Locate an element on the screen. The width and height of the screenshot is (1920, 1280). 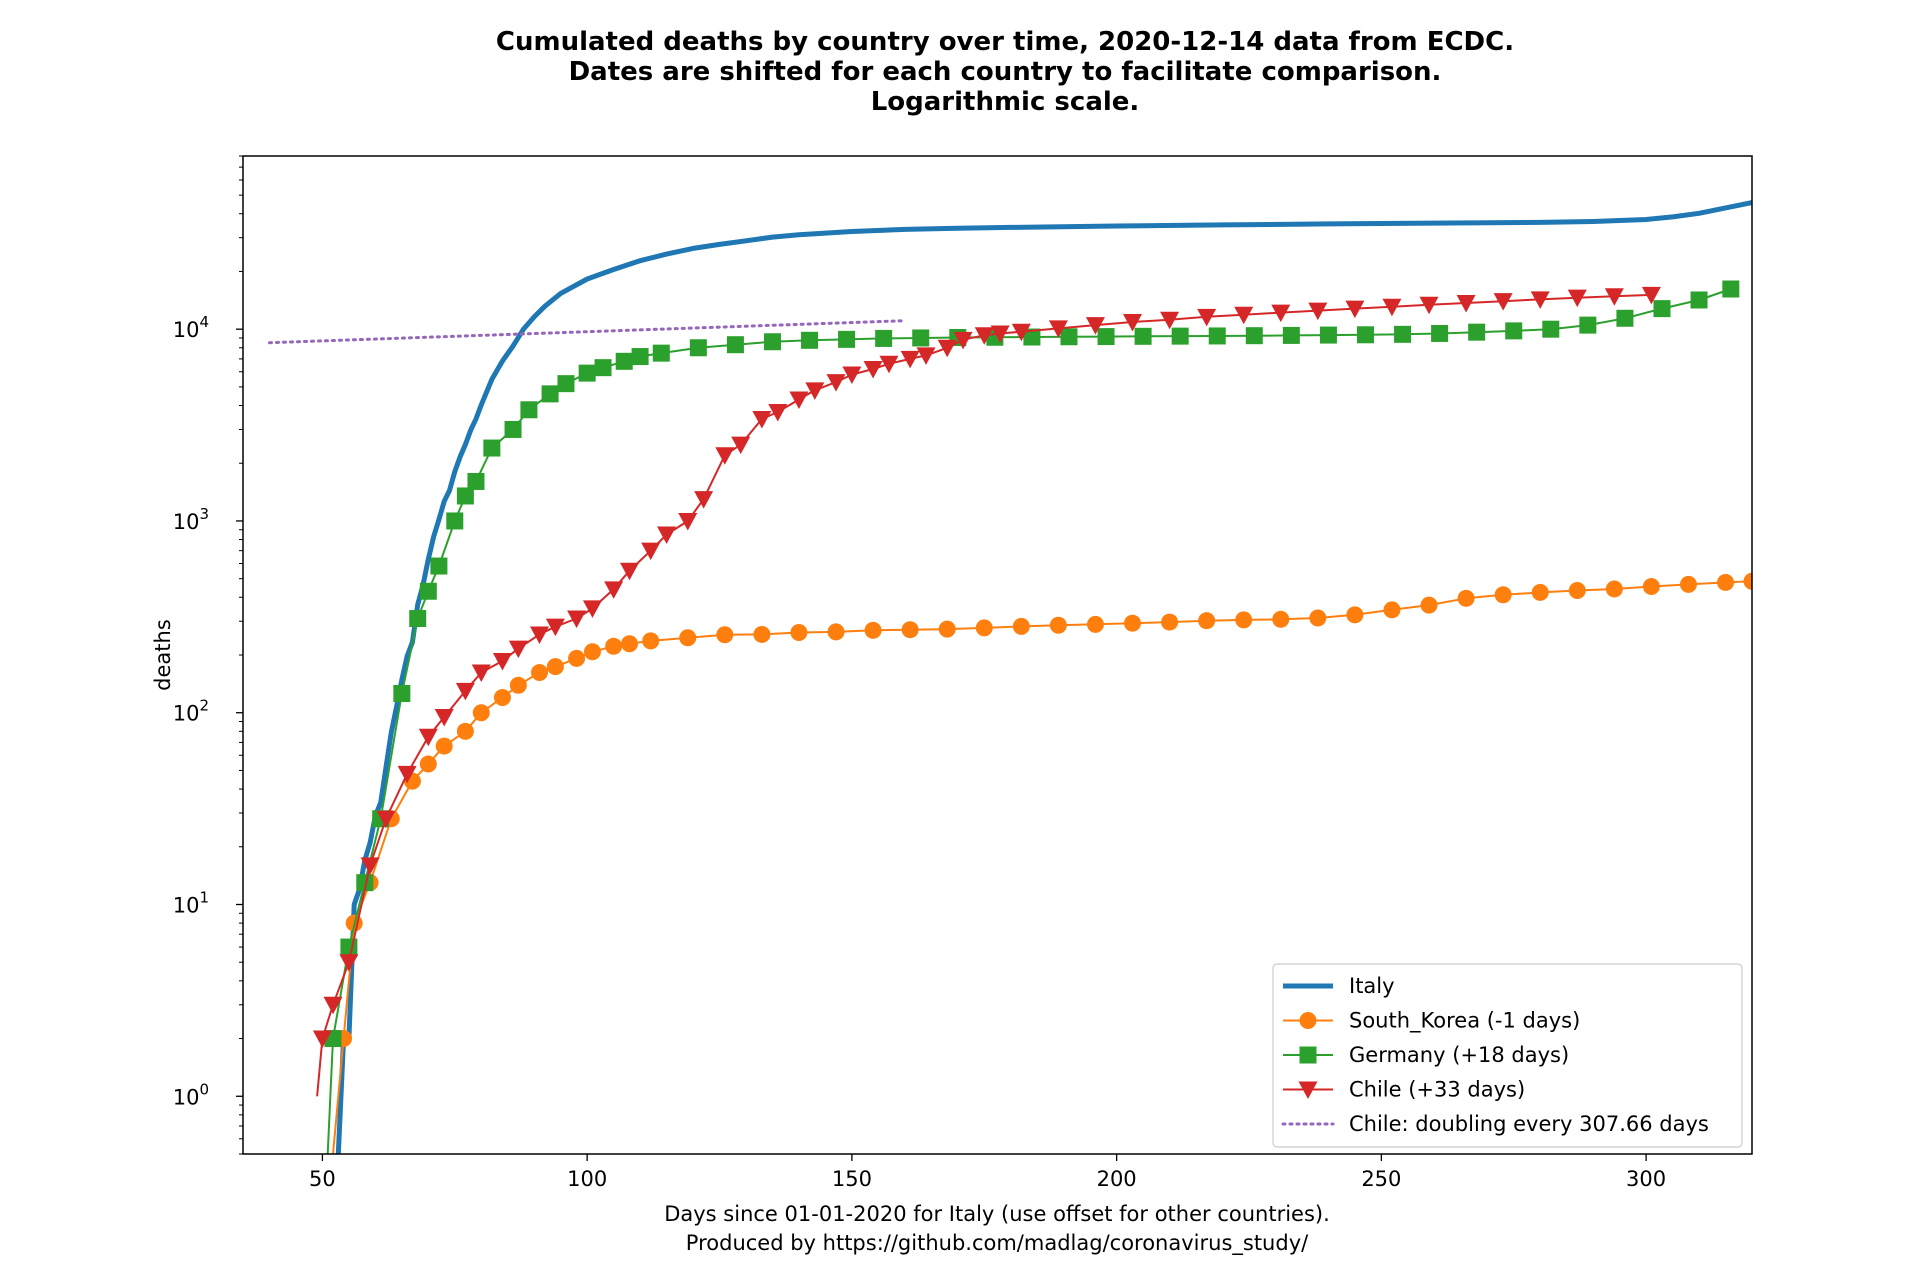
series-line is located at coordinates (587, 332).